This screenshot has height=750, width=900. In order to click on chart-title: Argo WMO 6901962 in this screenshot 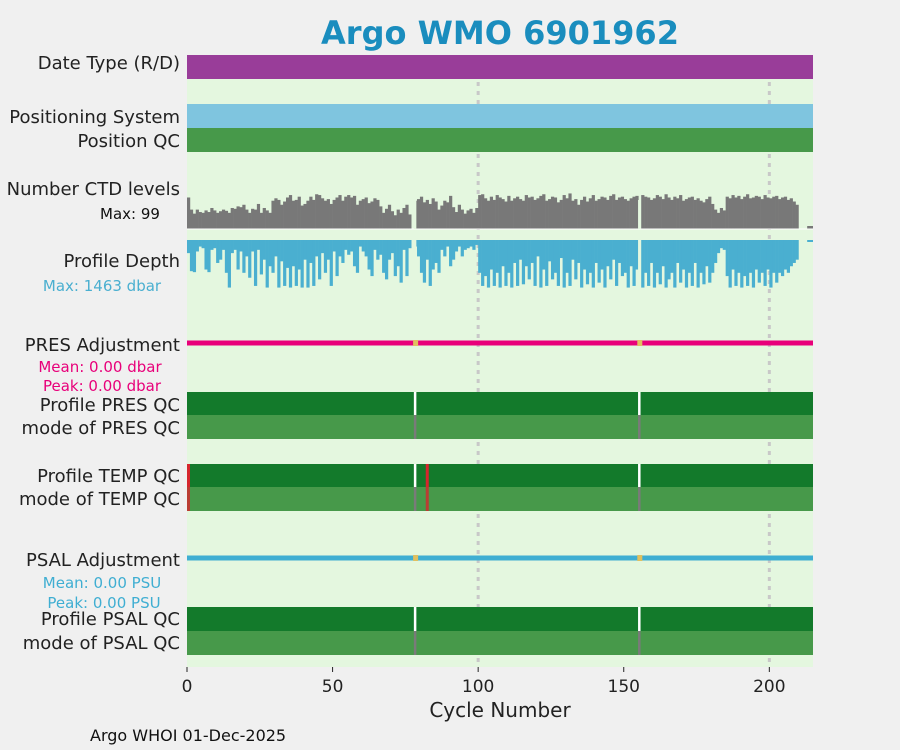, I will do `click(500, 33)`.